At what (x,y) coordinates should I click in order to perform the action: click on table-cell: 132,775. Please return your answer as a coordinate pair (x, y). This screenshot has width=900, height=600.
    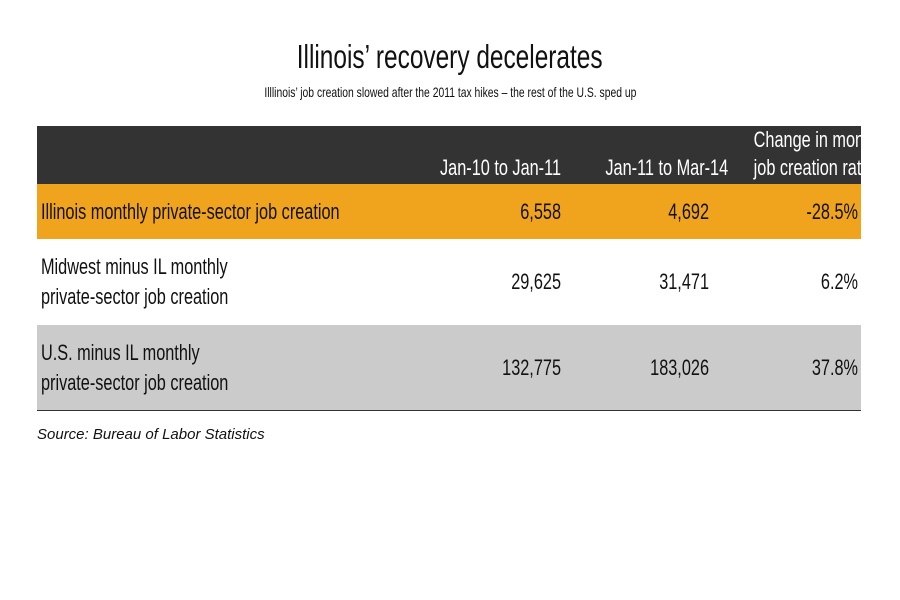
    Looking at the image, I should click on (531, 367).